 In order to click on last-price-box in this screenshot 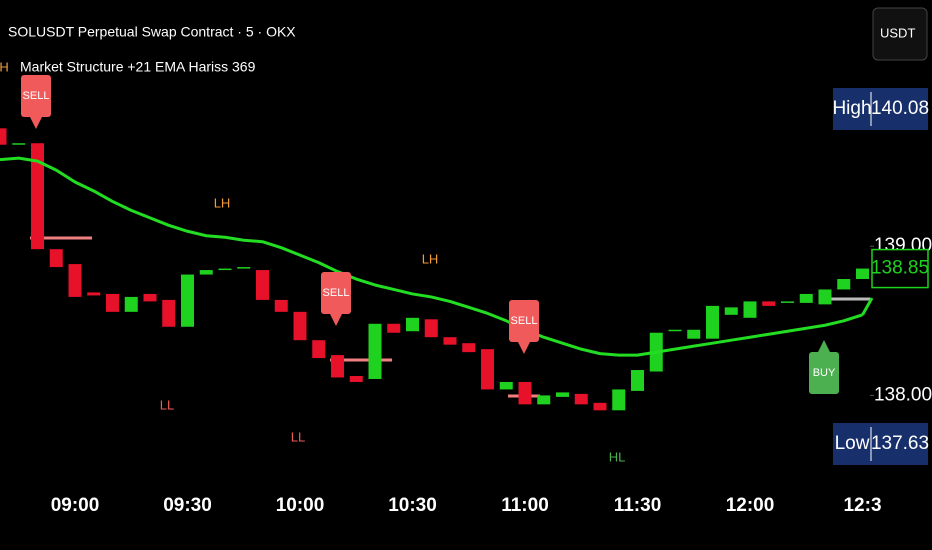, I will do `click(900, 268)`.